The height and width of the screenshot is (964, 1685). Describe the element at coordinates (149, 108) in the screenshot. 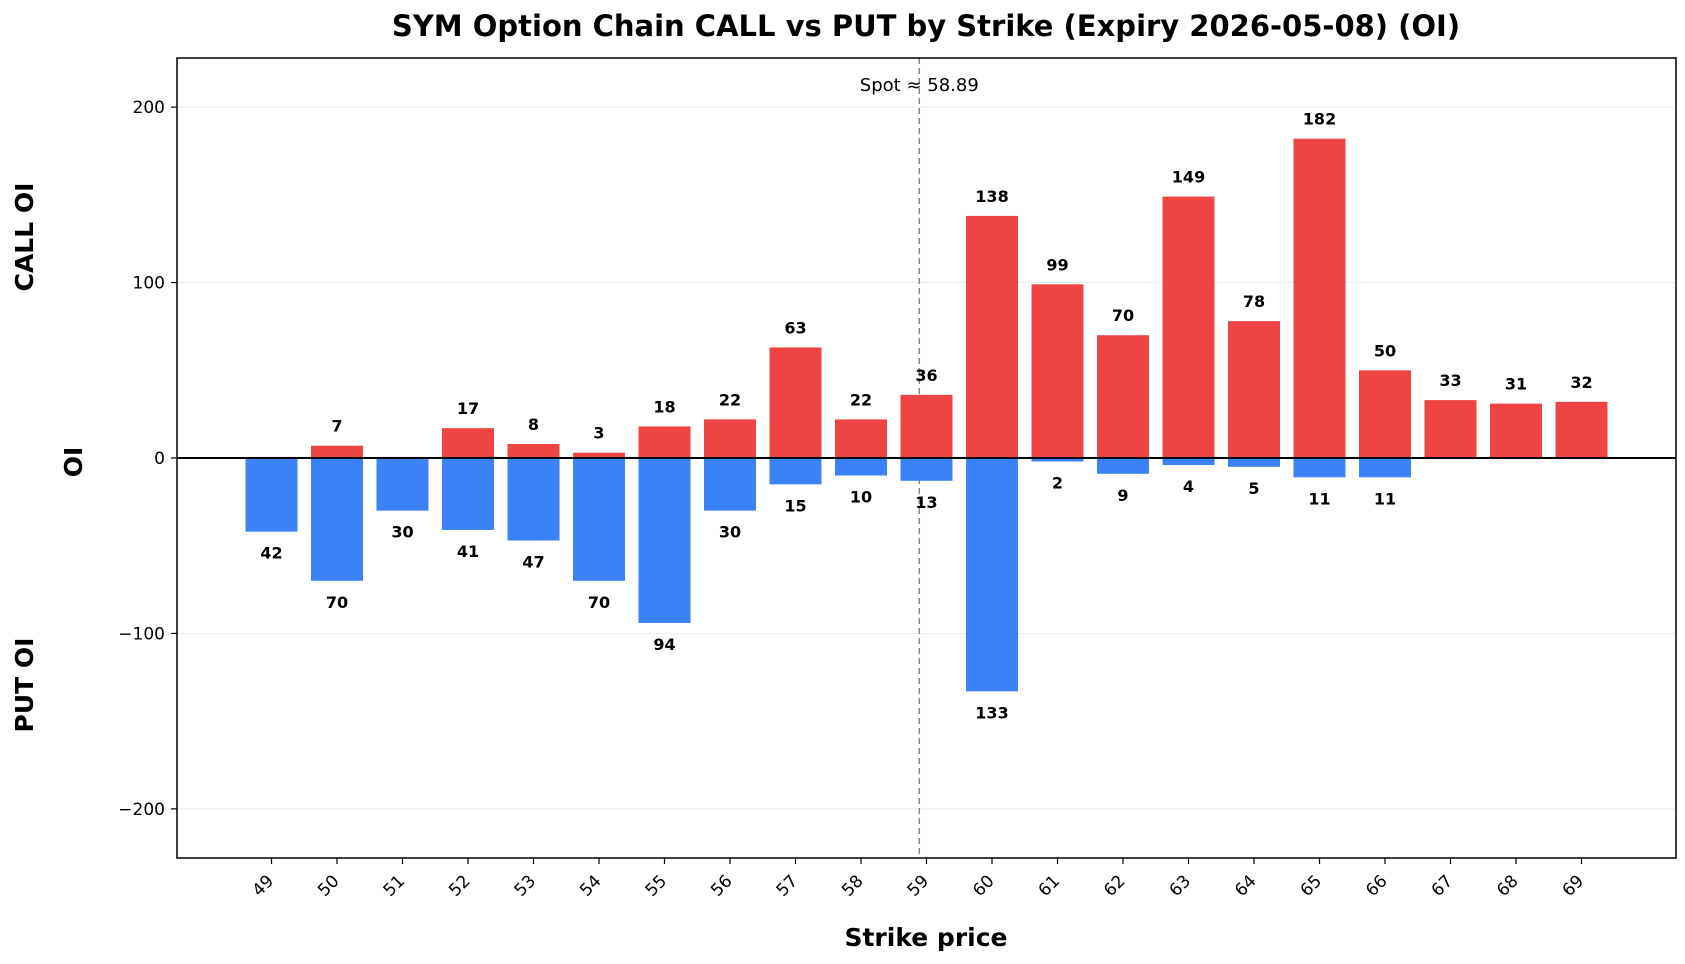

I see `y-tick-label: 200` at that location.